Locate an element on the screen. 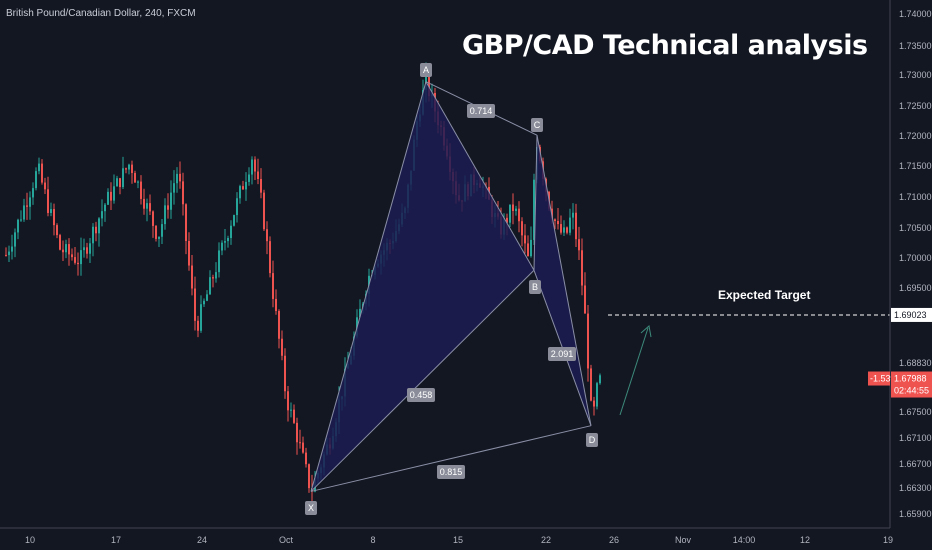 Image resolution: width=932 pixels, height=550 pixels. chart-title: GBP/CAD Technical analysis is located at coordinates (665, 45).